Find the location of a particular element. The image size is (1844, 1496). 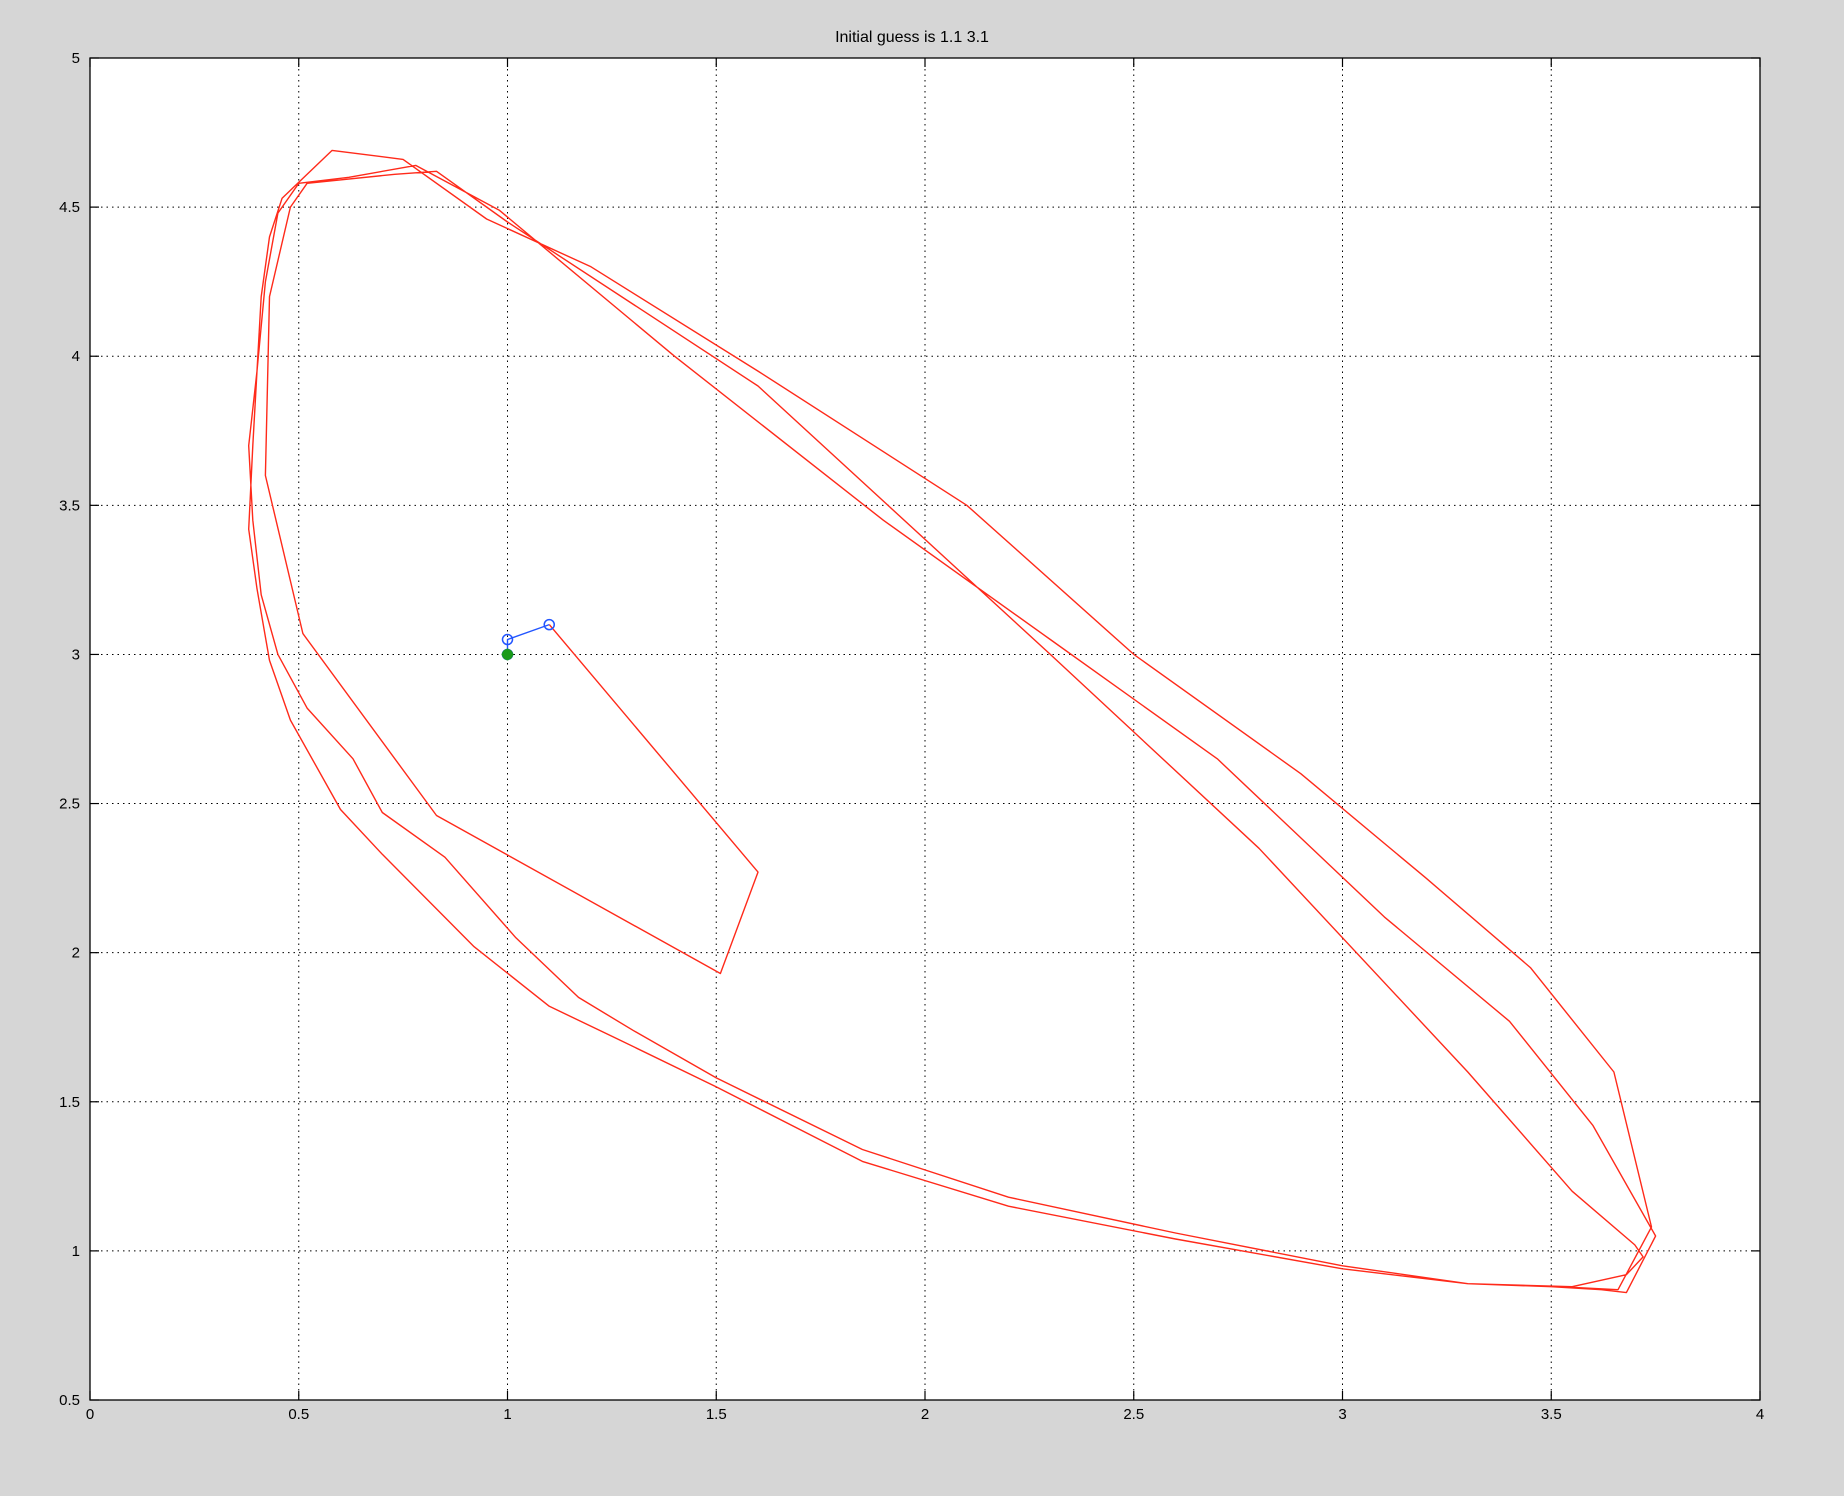

x-tick-label: 4 is located at coordinates (1760, 1414).